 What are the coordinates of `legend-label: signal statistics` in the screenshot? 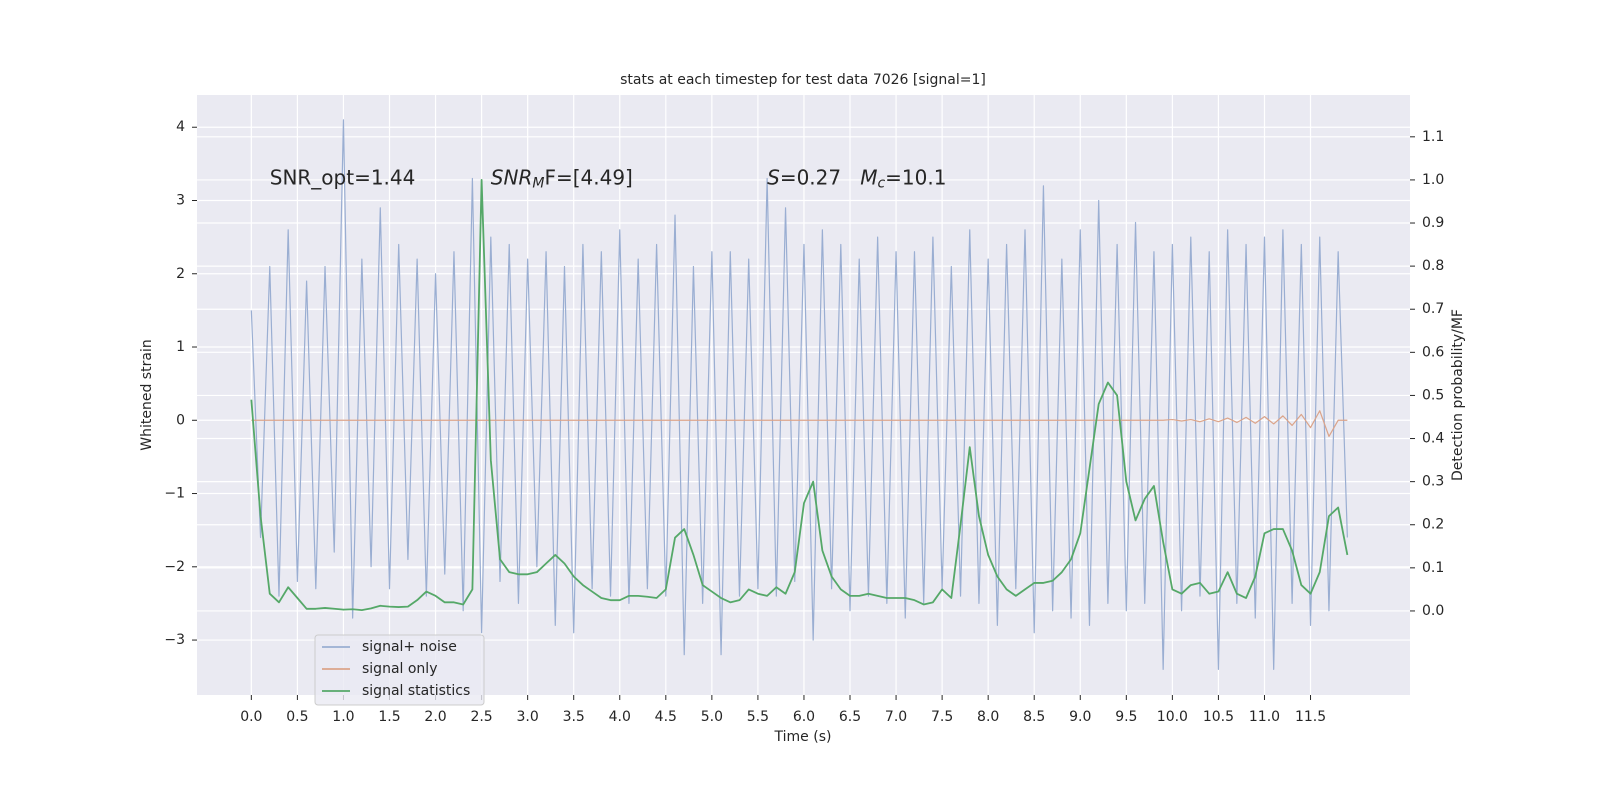 It's located at (416, 691).